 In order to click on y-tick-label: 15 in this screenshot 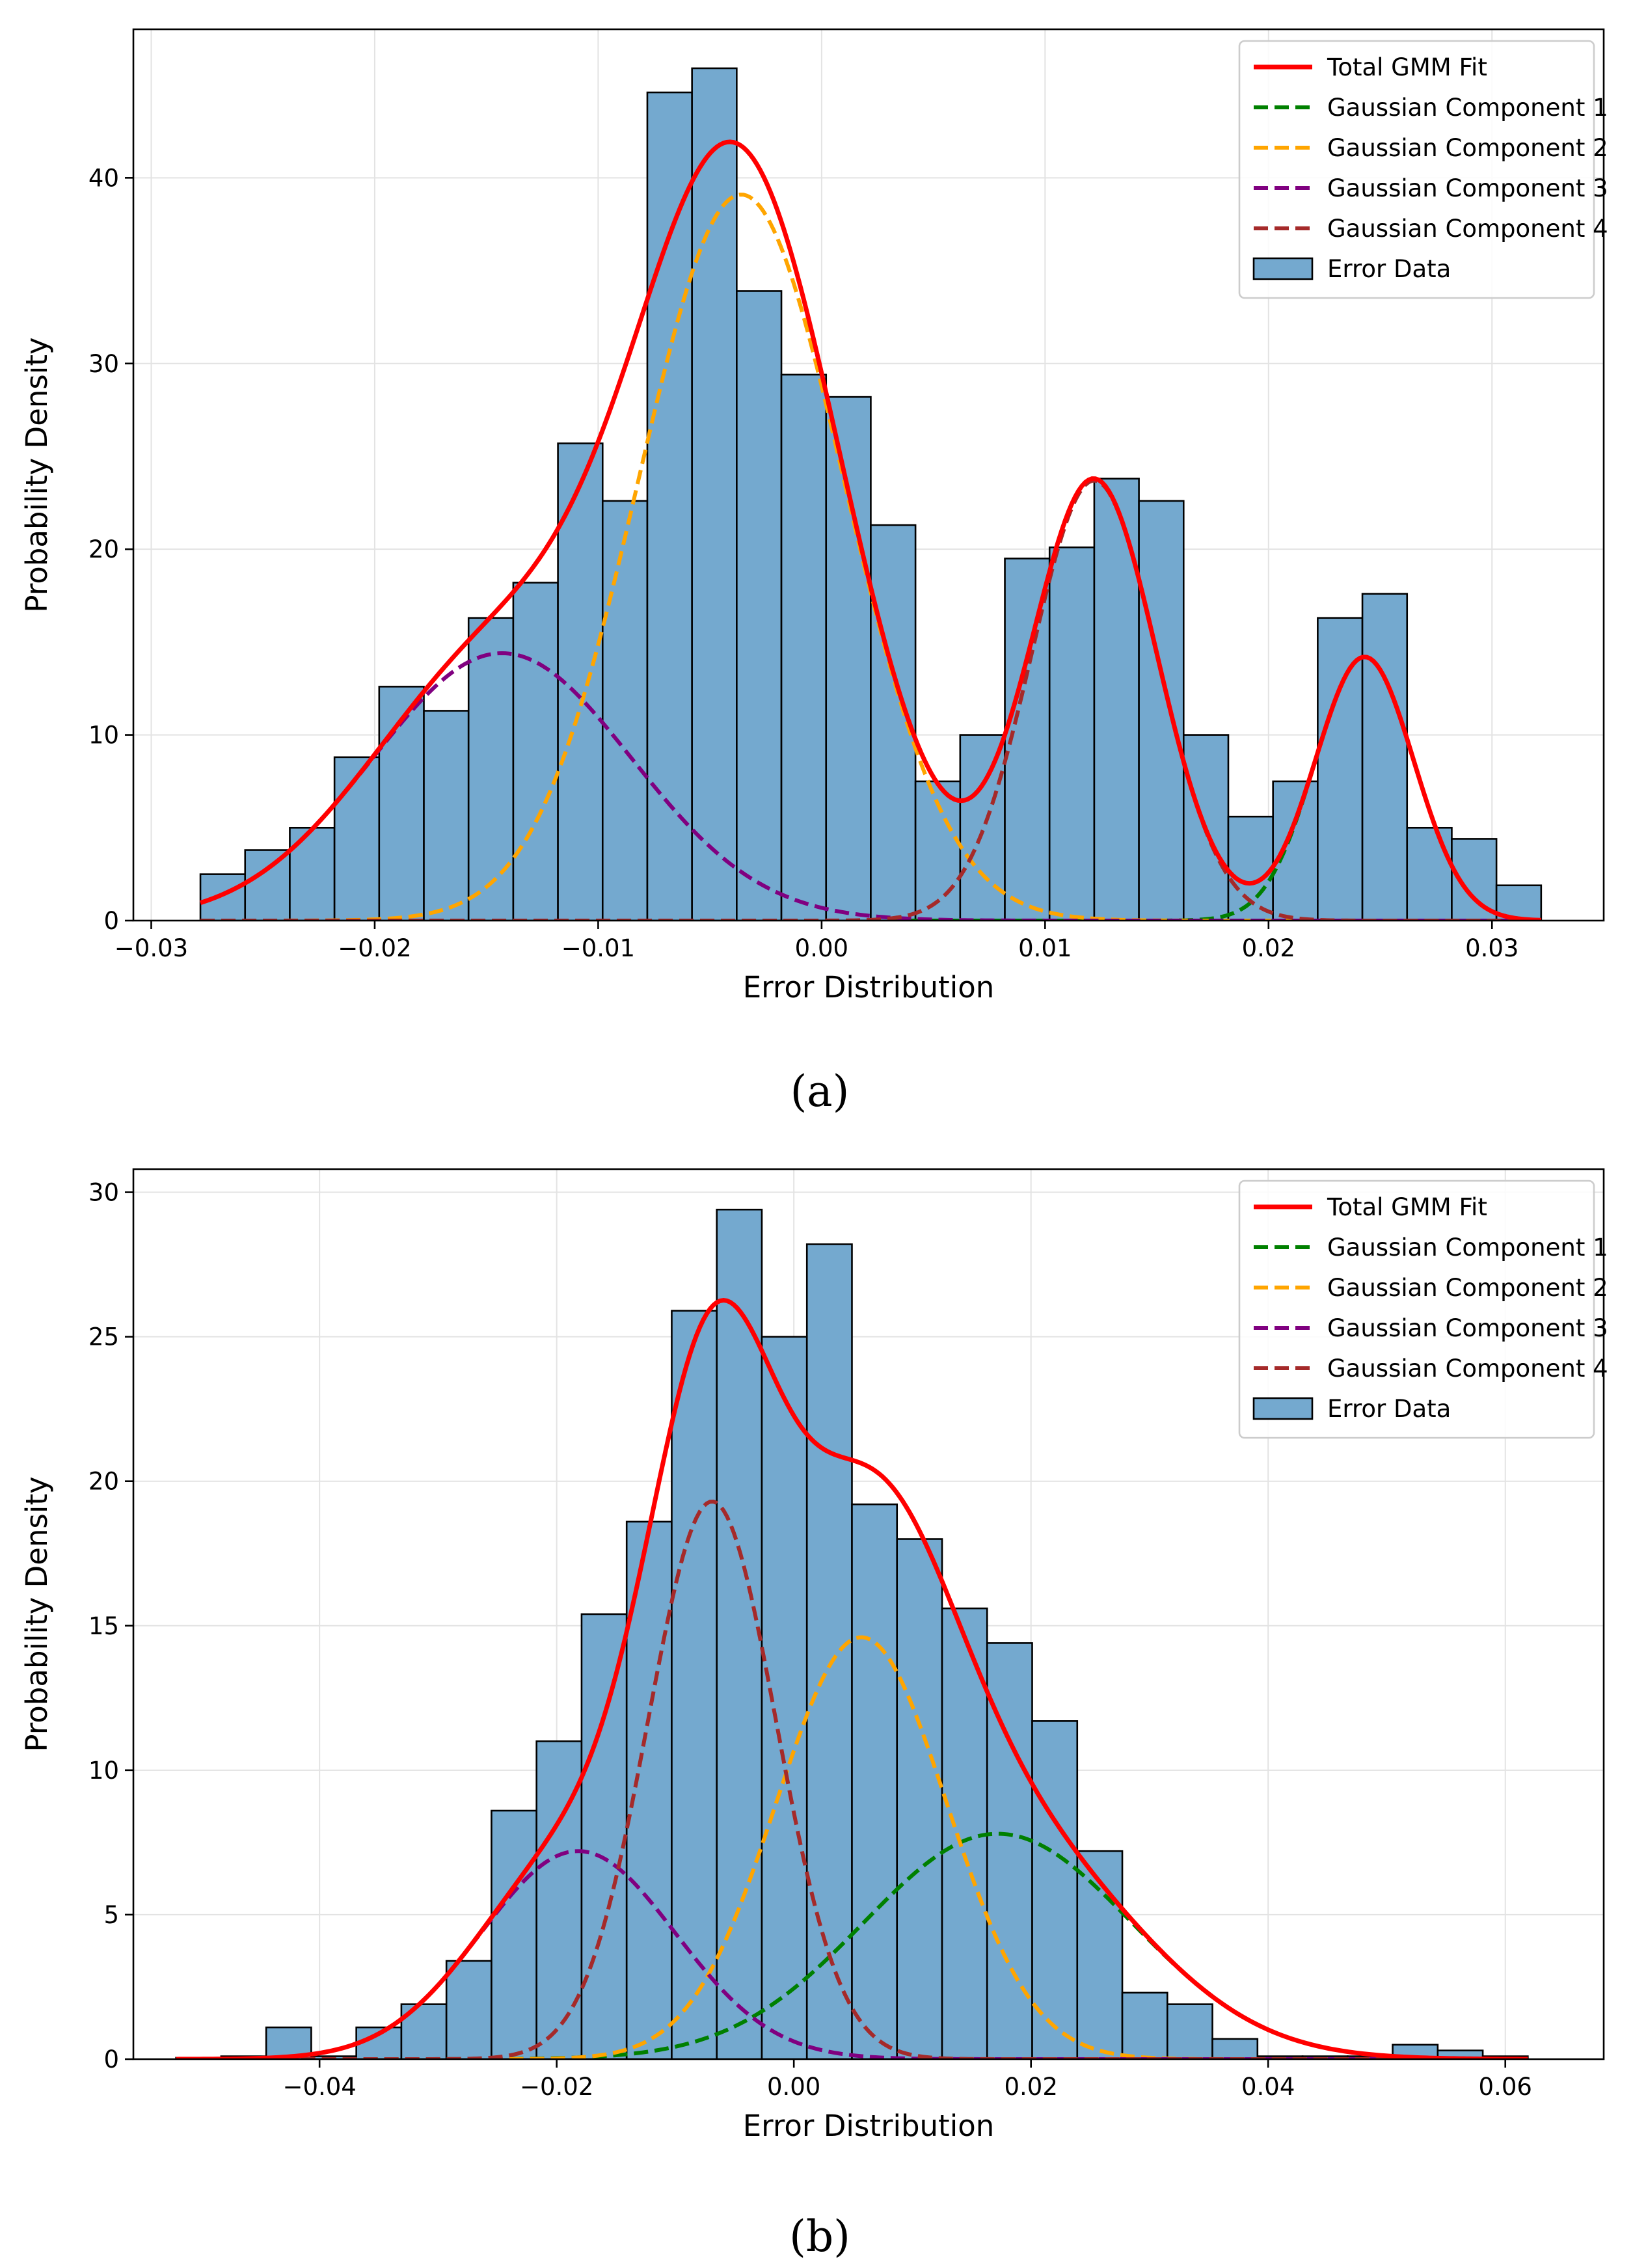, I will do `click(103, 1626)`.